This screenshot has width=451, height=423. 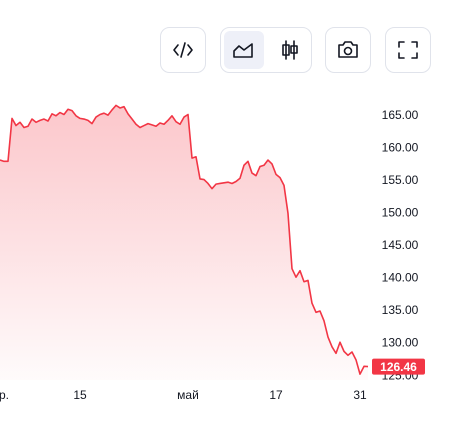 I want to click on x-tick-label: 15, so click(x=80, y=395).